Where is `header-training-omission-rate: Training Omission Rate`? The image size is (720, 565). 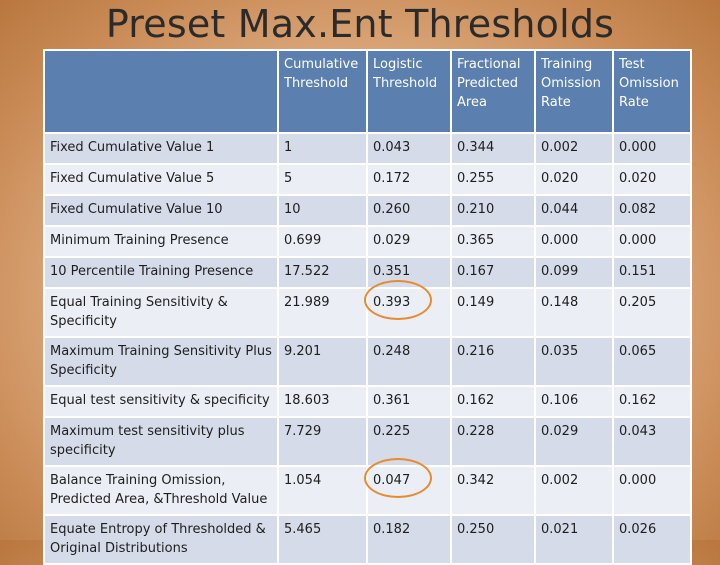
header-training-omission-rate: Training Omission Rate is located at coordinates (574, 91).